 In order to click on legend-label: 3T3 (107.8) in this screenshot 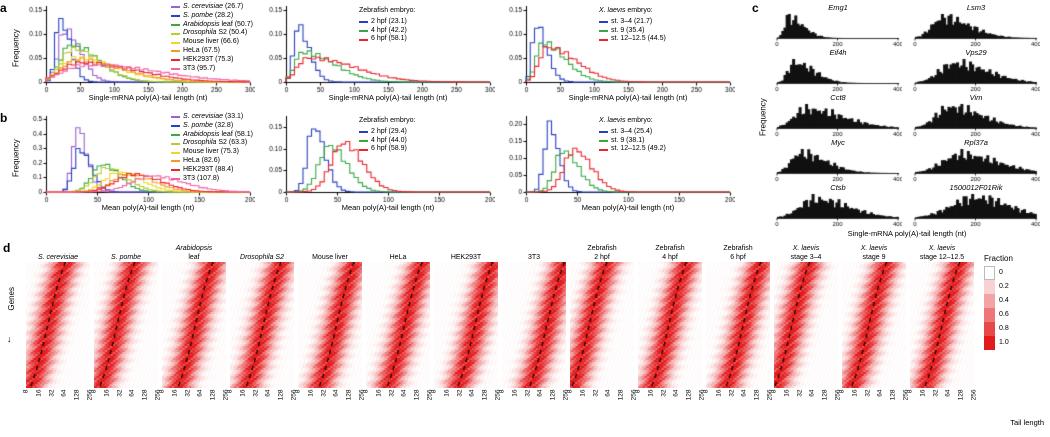, I will do `click(201, 178)`.